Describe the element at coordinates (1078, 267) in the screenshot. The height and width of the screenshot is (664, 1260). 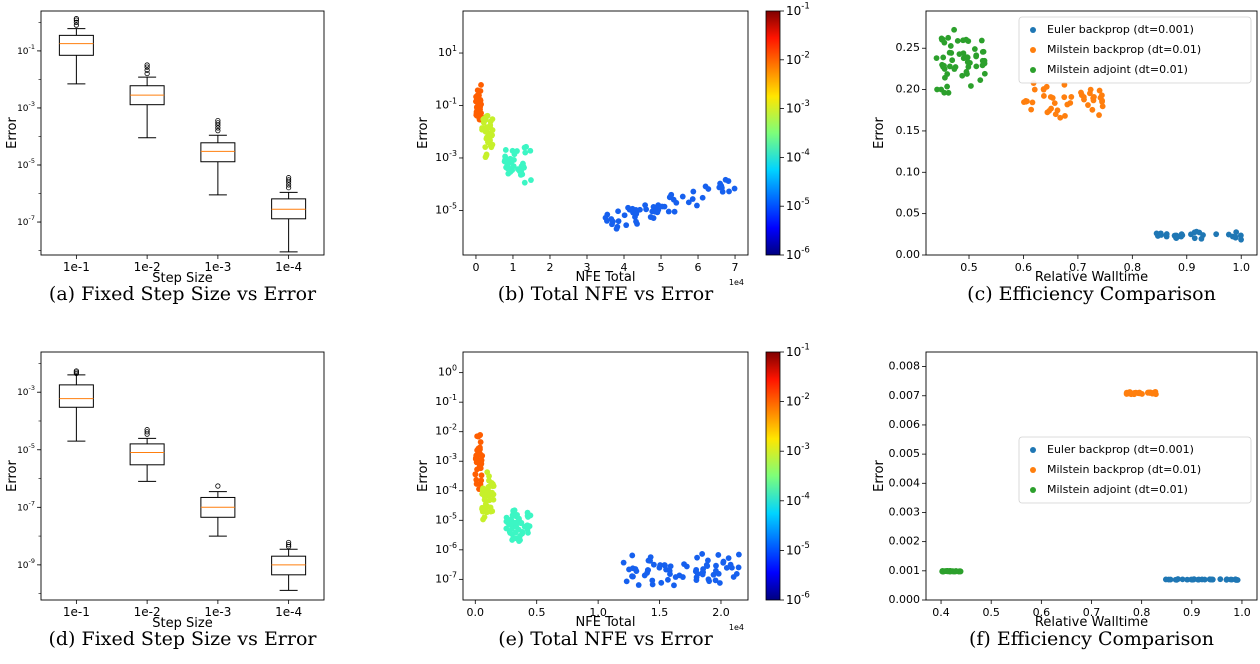
I see `x-tick-label: 0.7` at that location.